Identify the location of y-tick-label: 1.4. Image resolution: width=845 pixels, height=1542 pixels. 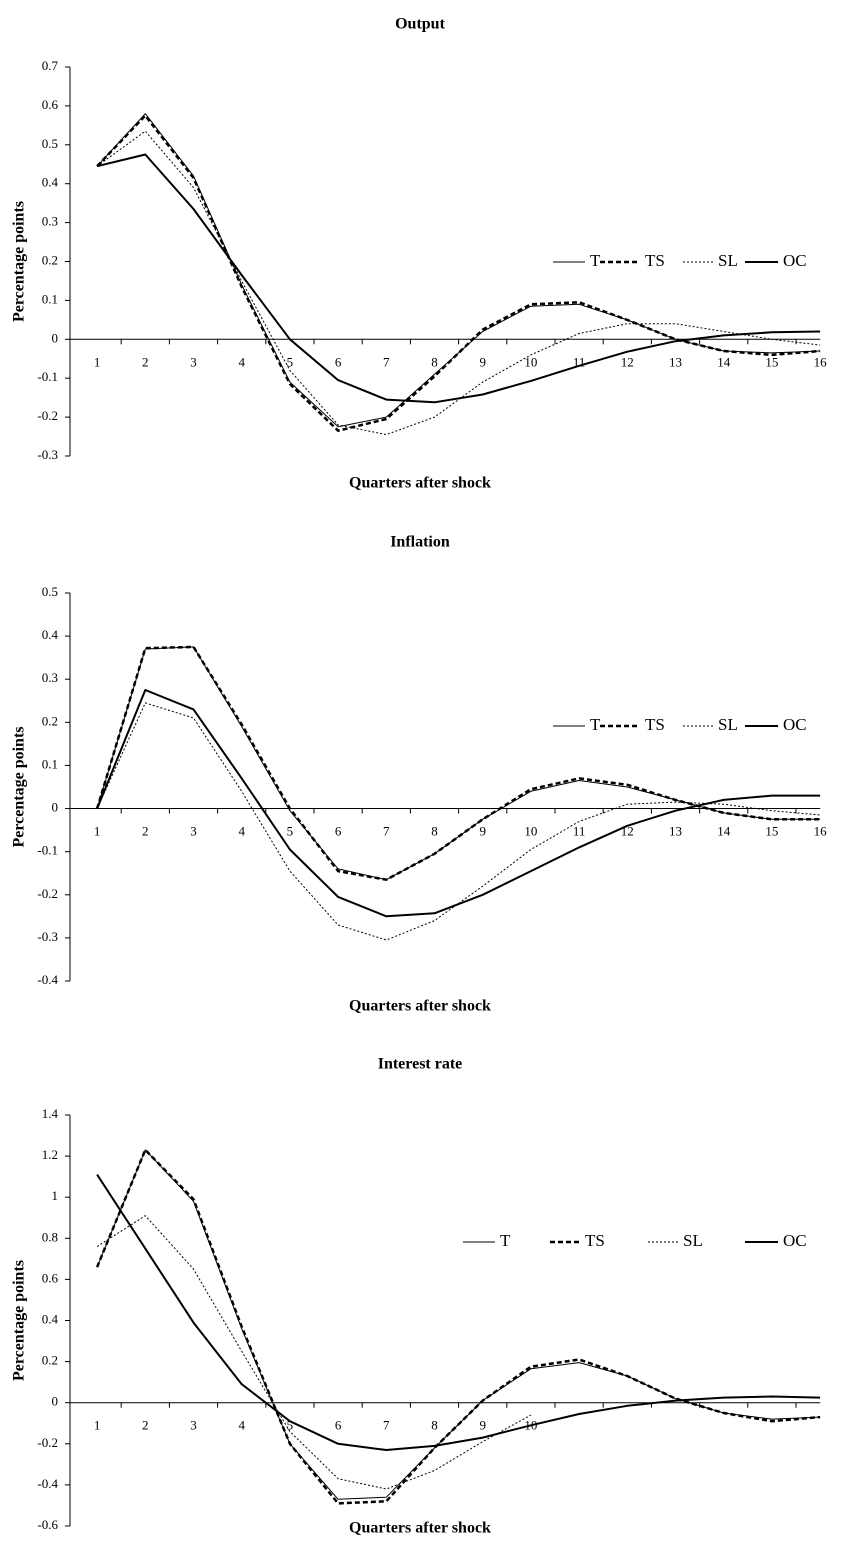
(50, 1113).